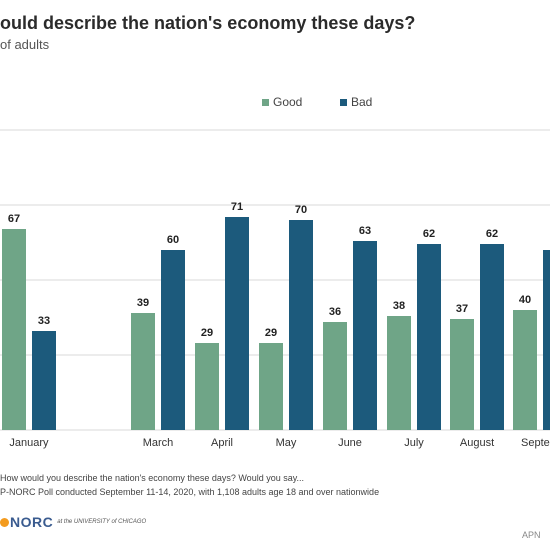  I want to click on bar-bad-april, so click(237, 323).